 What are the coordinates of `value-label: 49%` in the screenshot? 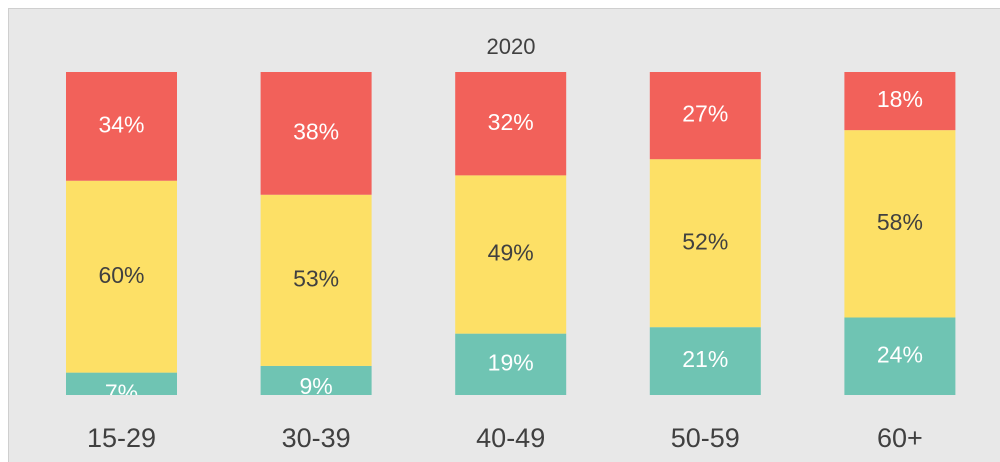 It's located at (511, 253).